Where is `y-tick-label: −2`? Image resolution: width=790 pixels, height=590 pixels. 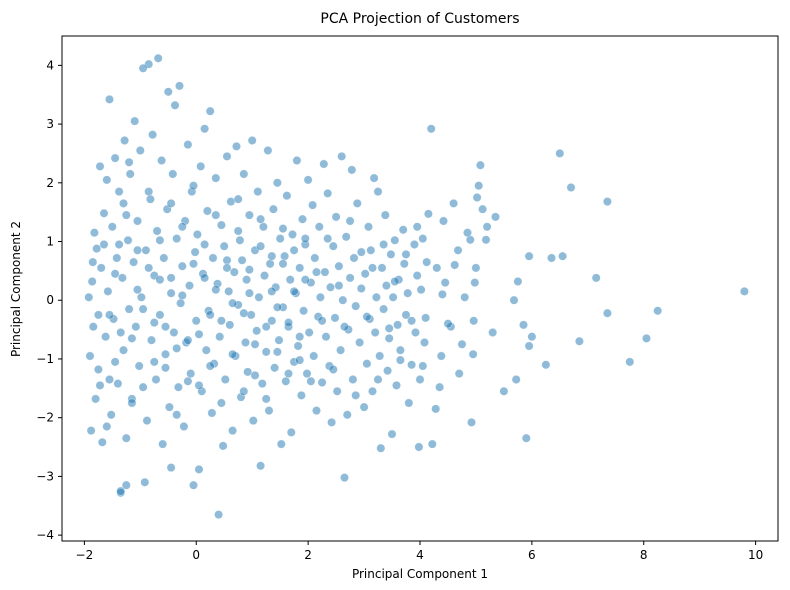 y-tick-label: −2 is located at coordinates (45, 418).